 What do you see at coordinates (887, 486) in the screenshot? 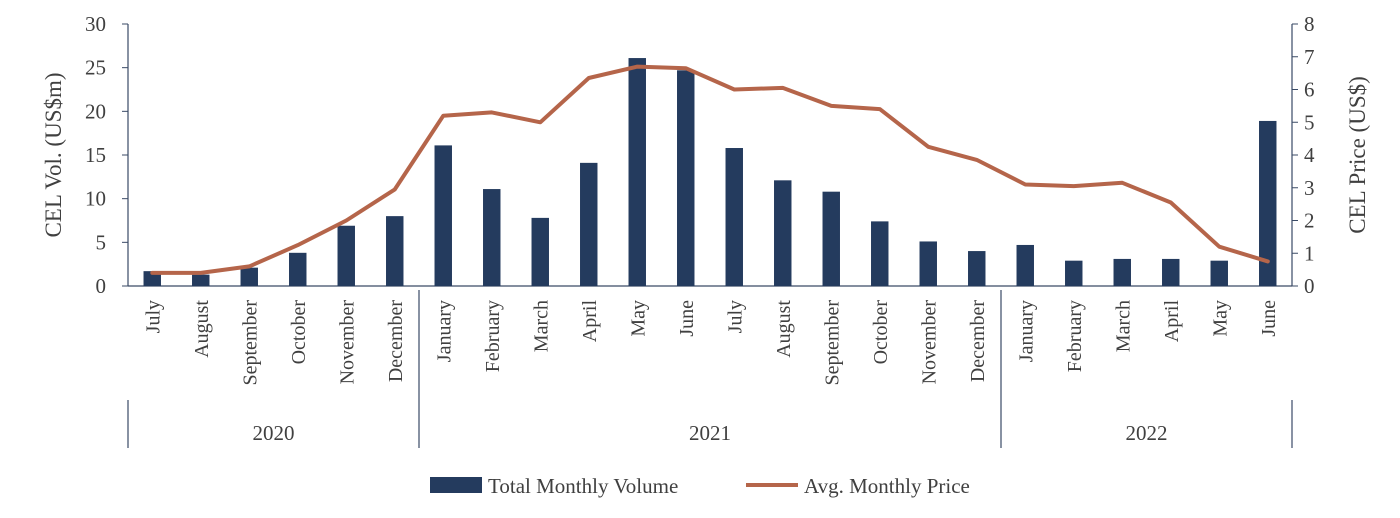
I see `legend-label-price: Avg. Monthly Price` at bounding box center [887, 486].